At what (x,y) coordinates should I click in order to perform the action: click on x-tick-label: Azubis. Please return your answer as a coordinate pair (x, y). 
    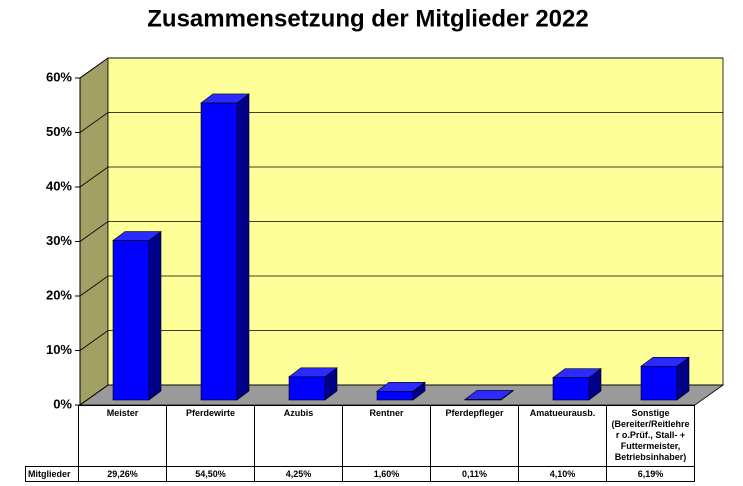
    Looking at the image, I should click on (298, 436).